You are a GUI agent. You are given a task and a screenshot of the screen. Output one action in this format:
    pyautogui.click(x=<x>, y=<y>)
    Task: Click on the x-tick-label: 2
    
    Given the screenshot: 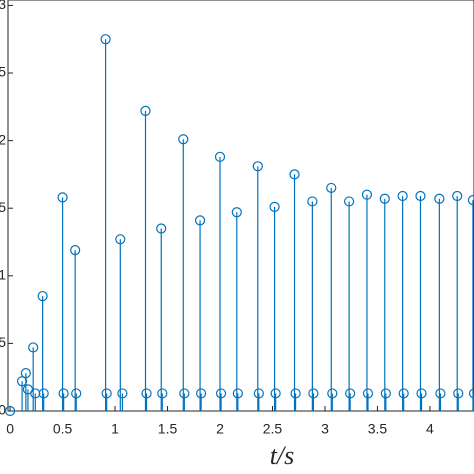 What is the action you would take?
    pyautogui.click(x=220, y=429)
    